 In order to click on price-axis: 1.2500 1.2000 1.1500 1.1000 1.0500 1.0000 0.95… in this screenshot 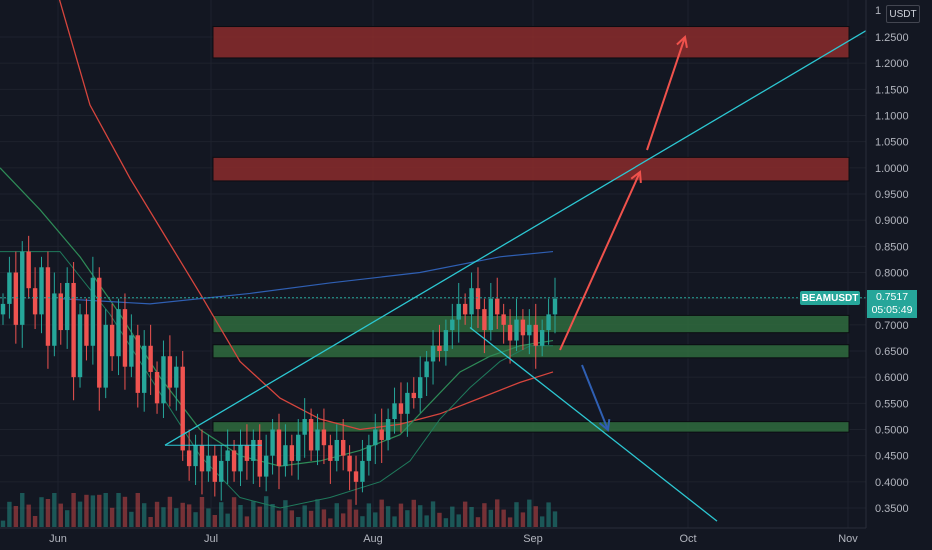, I will do `click(887, 264)`.